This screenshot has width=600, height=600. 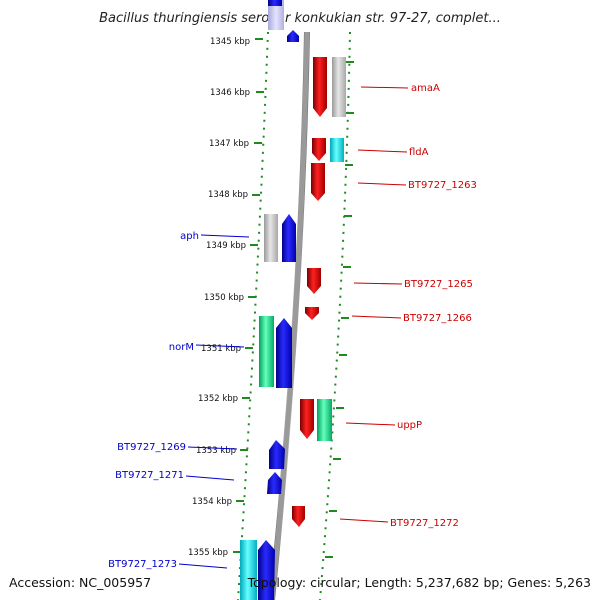 I want to click on forward-strand-genes, so click(x=319, y=292).